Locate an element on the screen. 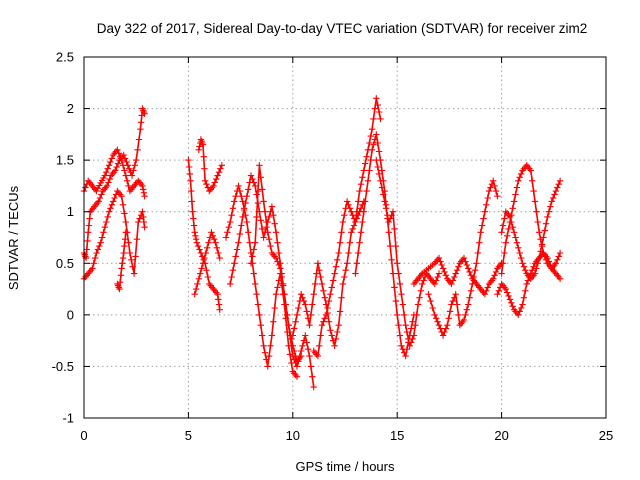  y-tick-label: 0 is located at coordinates (70, 314).